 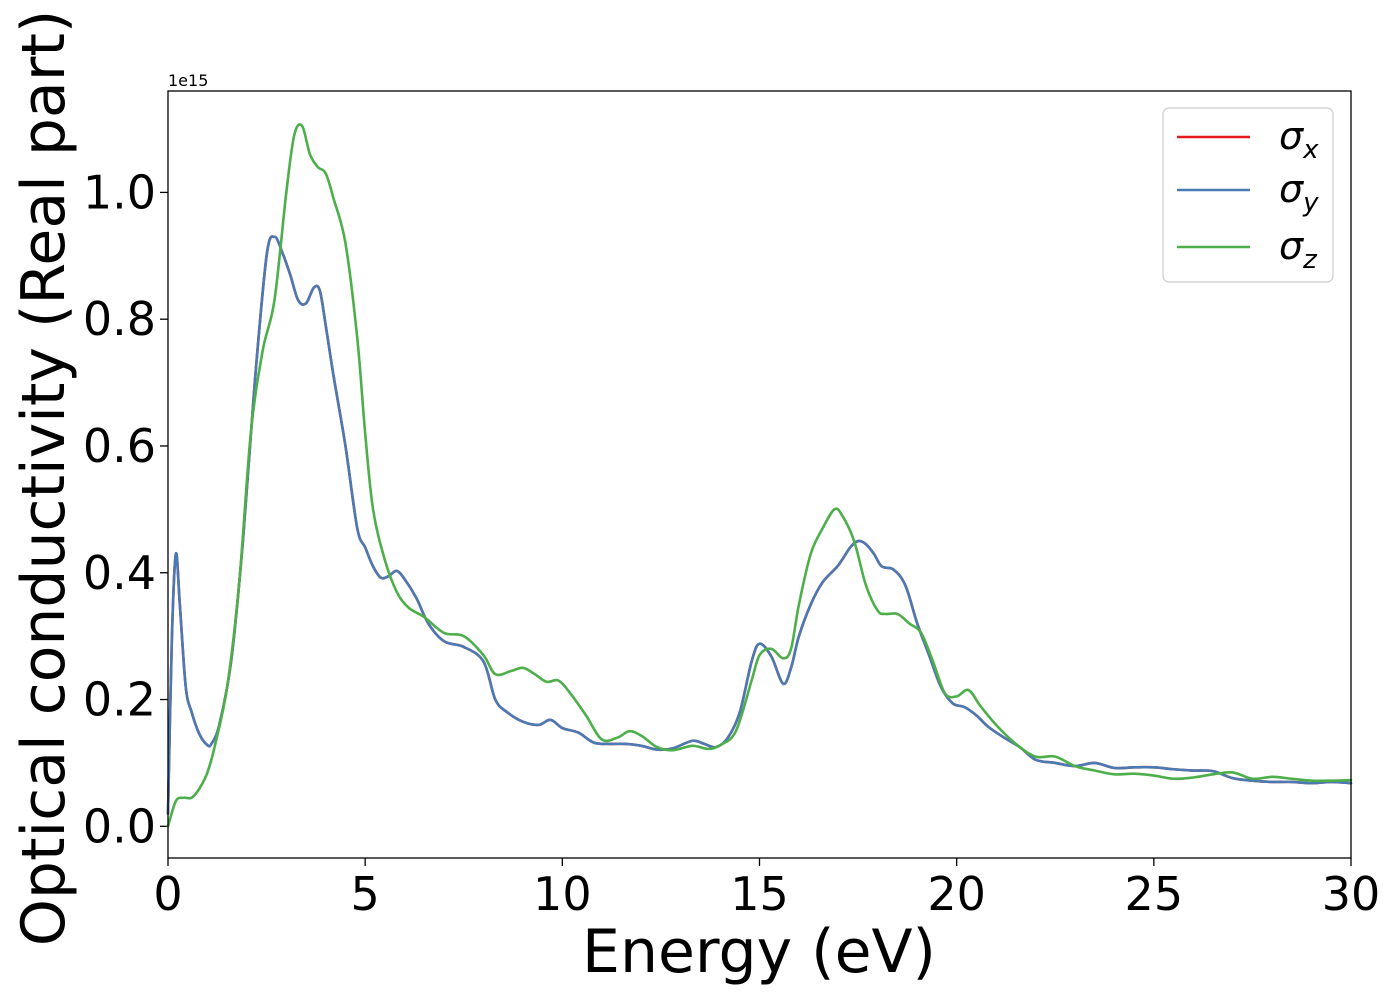 I want to click on x-tick-group: 0 5 10 15 20 25 30, so click(x=766, y=889).